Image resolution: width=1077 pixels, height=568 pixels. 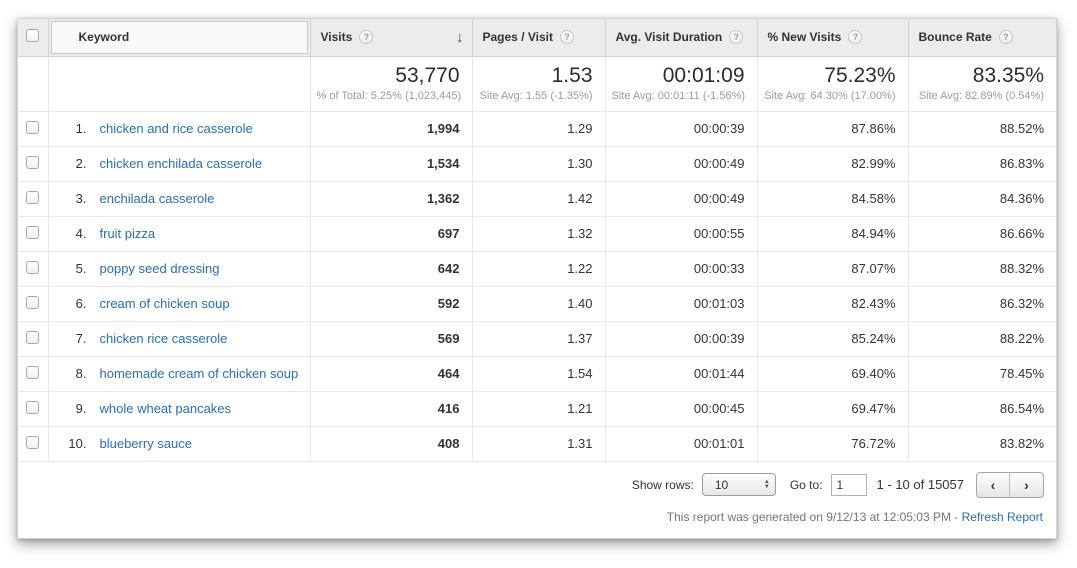 What do you see at coordinates (391, 374) in the screenshot?
I see `visits-cell: 464` at bounding box center [391, 374].